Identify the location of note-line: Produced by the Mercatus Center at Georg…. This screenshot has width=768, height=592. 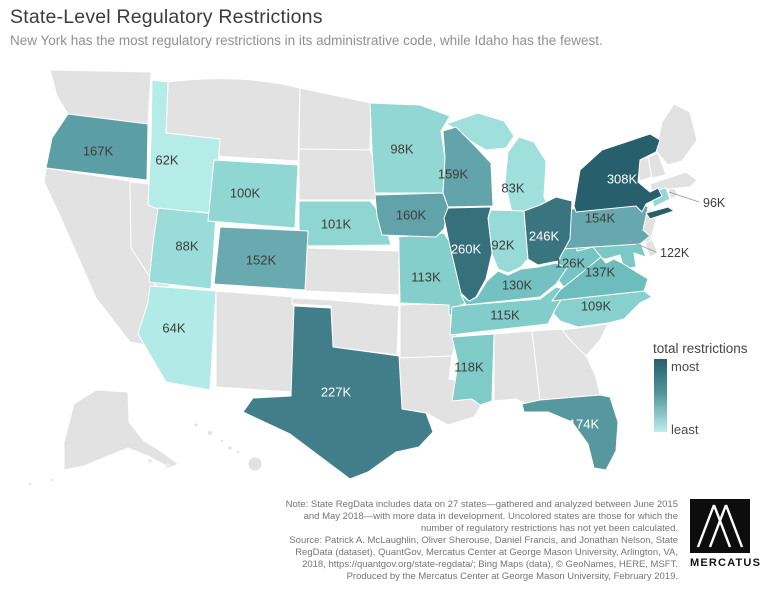
(512, 576).